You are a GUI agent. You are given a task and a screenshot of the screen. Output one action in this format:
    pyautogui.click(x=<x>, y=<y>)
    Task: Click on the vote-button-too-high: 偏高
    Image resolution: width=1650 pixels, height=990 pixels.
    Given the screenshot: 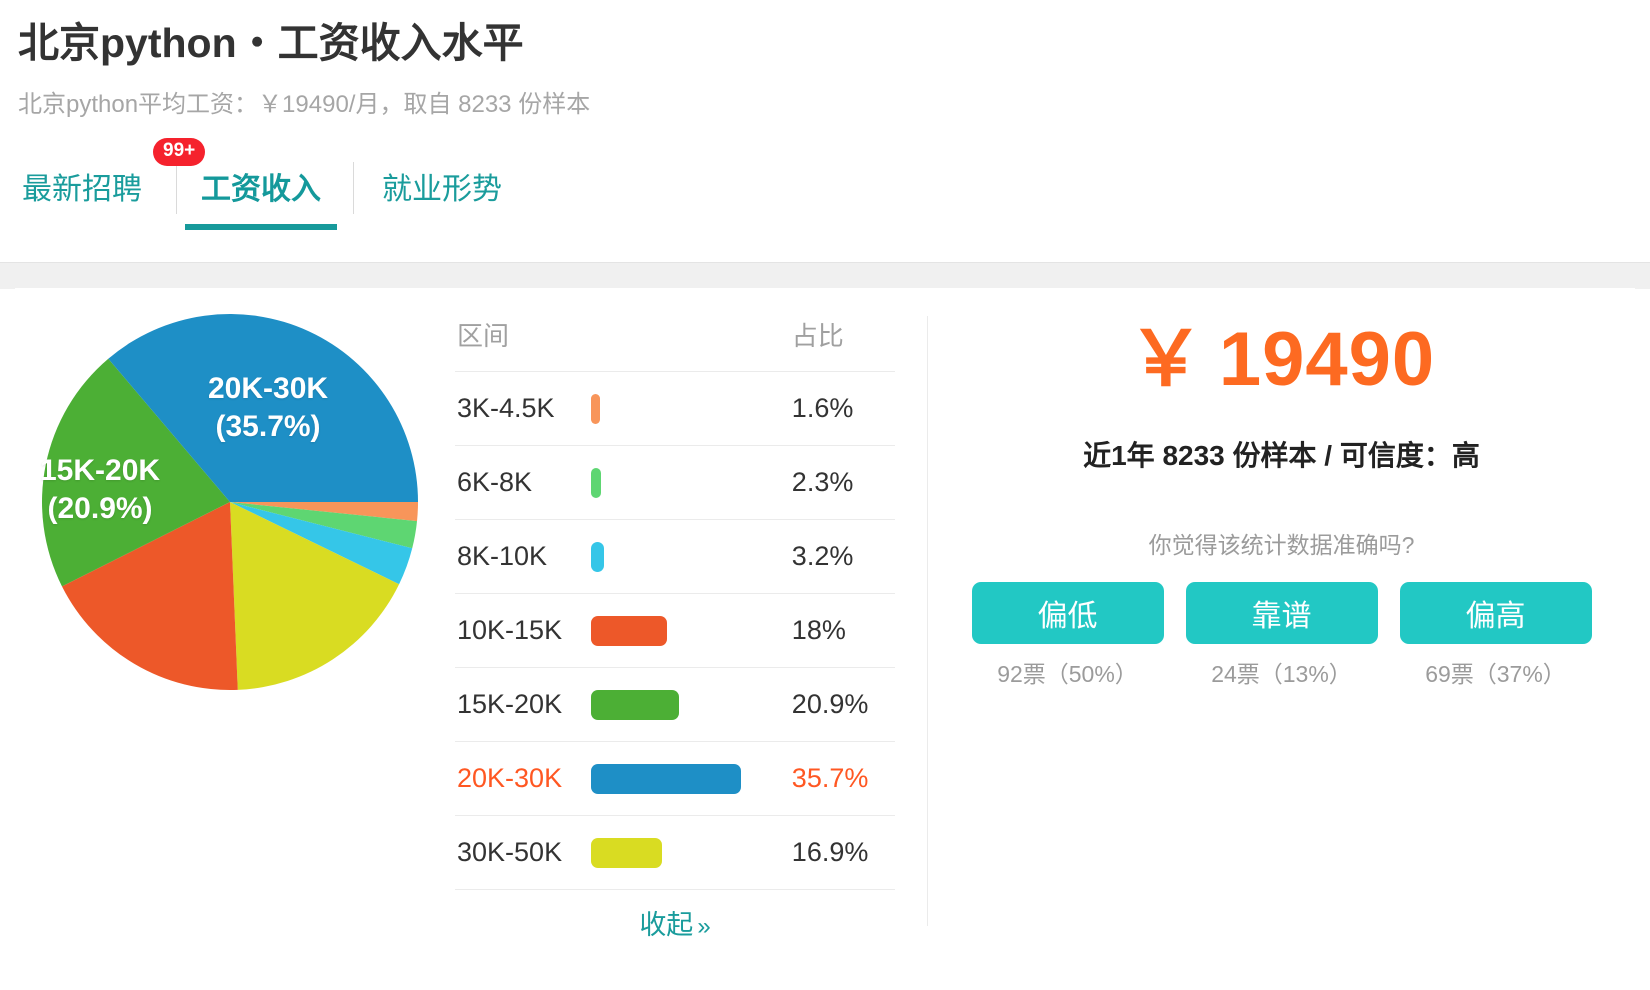 What is the action you would take?
    pyautogui.click(x=1495, y=612)
    